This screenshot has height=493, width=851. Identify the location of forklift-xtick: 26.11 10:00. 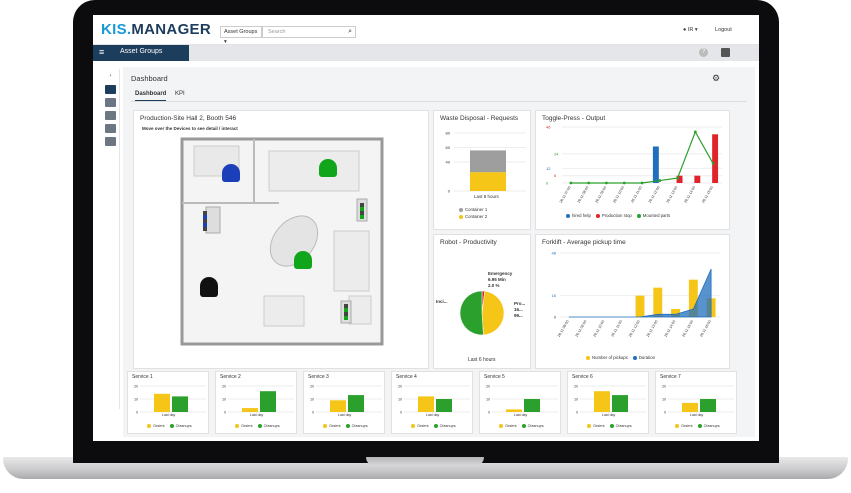
(598, 328).